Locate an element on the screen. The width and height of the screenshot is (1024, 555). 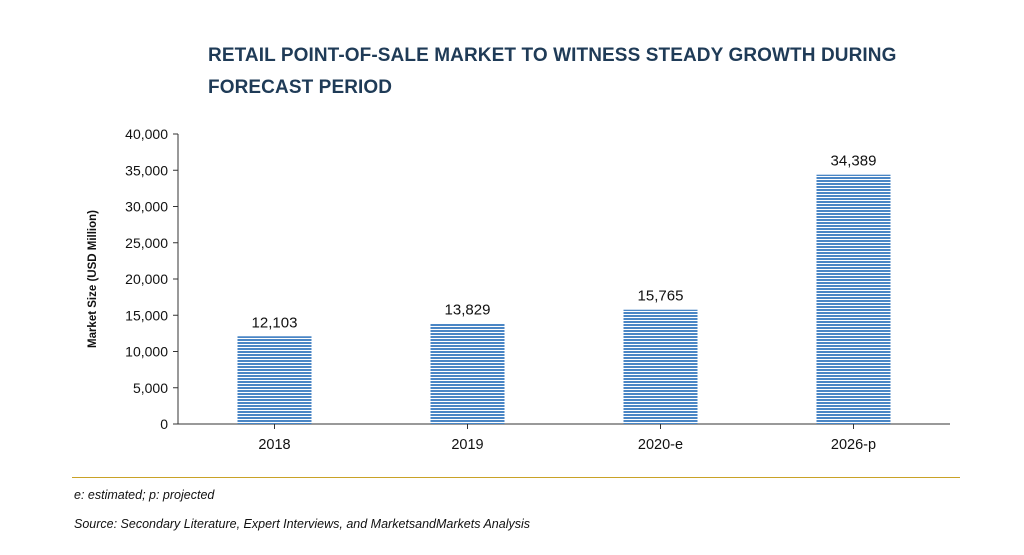
y-tick-label: 35,000 is located at coordinates (146, 170).